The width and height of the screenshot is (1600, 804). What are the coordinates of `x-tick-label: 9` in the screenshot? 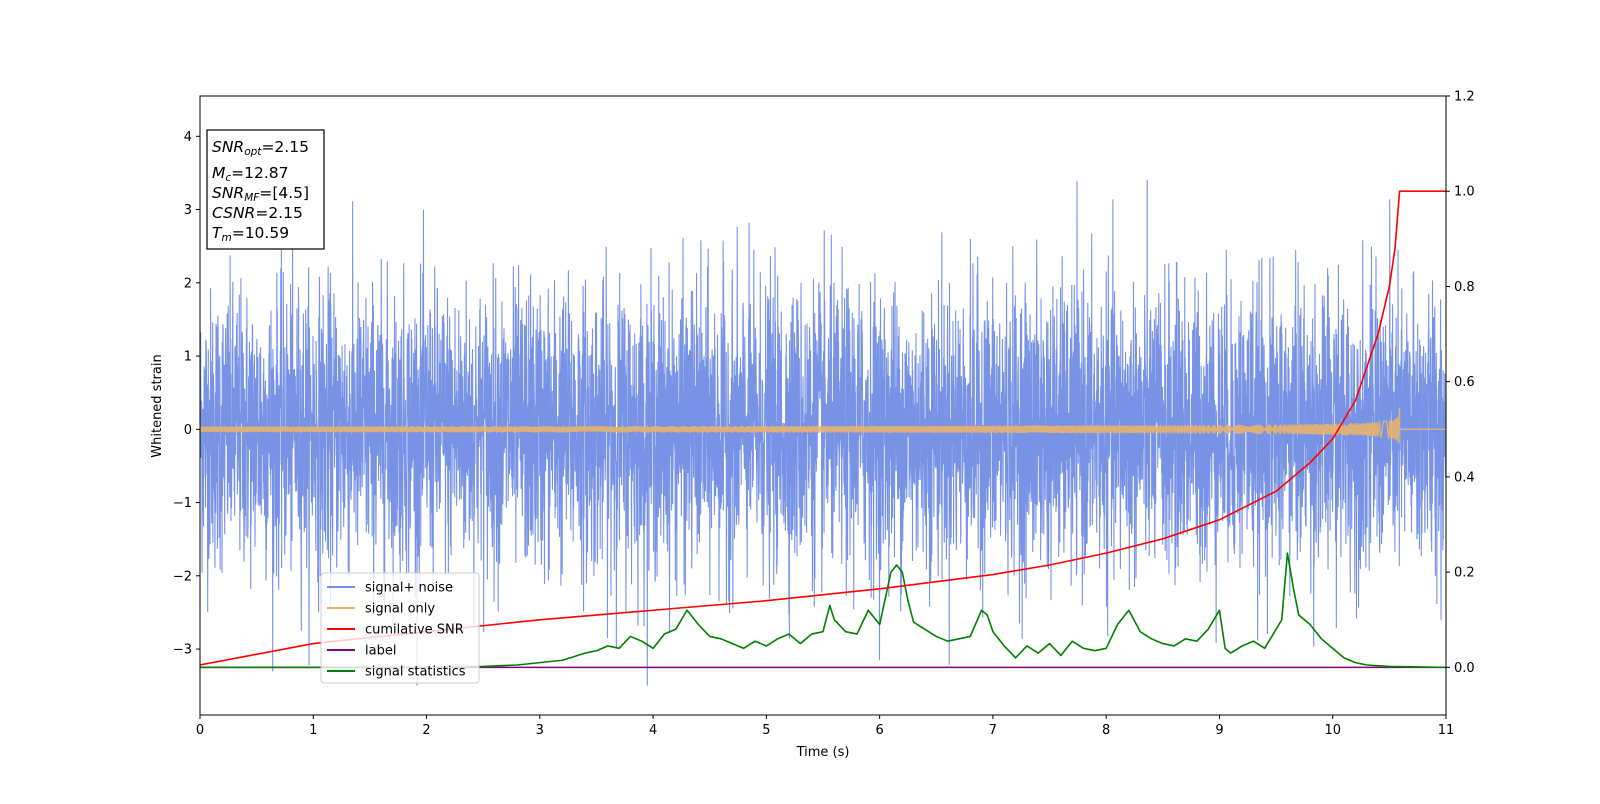 It's located at (1219, 730).